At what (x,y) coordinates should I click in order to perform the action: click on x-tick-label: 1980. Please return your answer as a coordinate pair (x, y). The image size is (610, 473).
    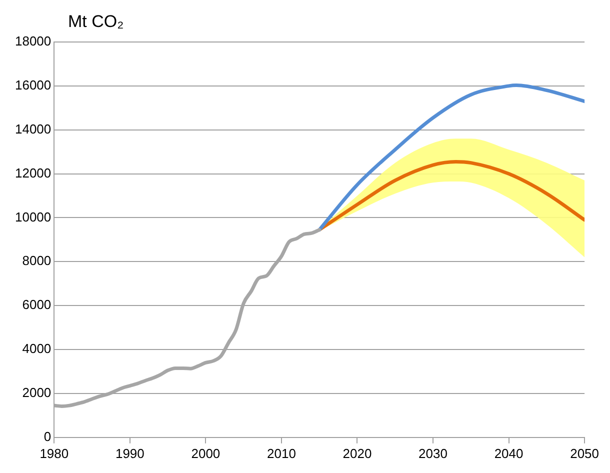
    Looking at the image, I should click on (54, 453).